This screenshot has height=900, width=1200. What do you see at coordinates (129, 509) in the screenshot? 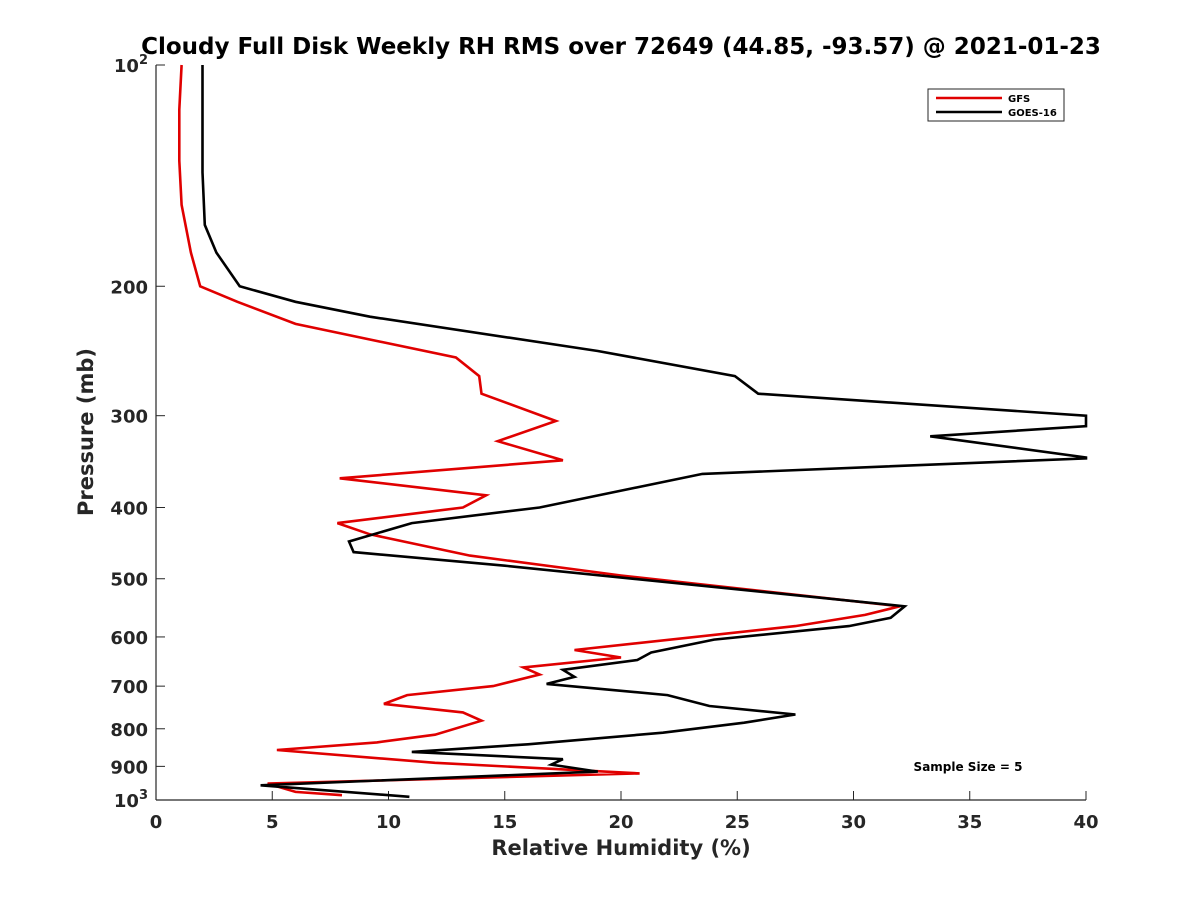
I see `y-tick-label: 400` at bounding box center [129, 509].